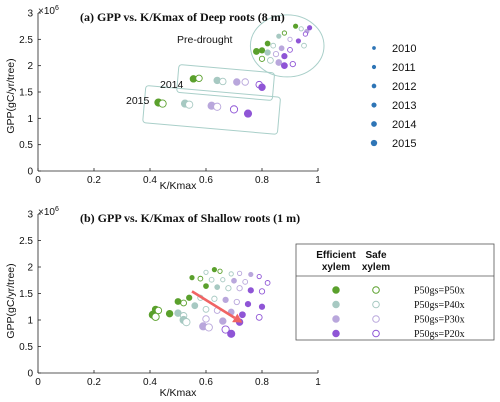 Image resolution: width=500 pixels, height=402 pixels. What do you see at coordinates (205, 40) in the screenshot?
I see `annotation-pre-drought: Pre-drought` at bounding box center [205, 40].